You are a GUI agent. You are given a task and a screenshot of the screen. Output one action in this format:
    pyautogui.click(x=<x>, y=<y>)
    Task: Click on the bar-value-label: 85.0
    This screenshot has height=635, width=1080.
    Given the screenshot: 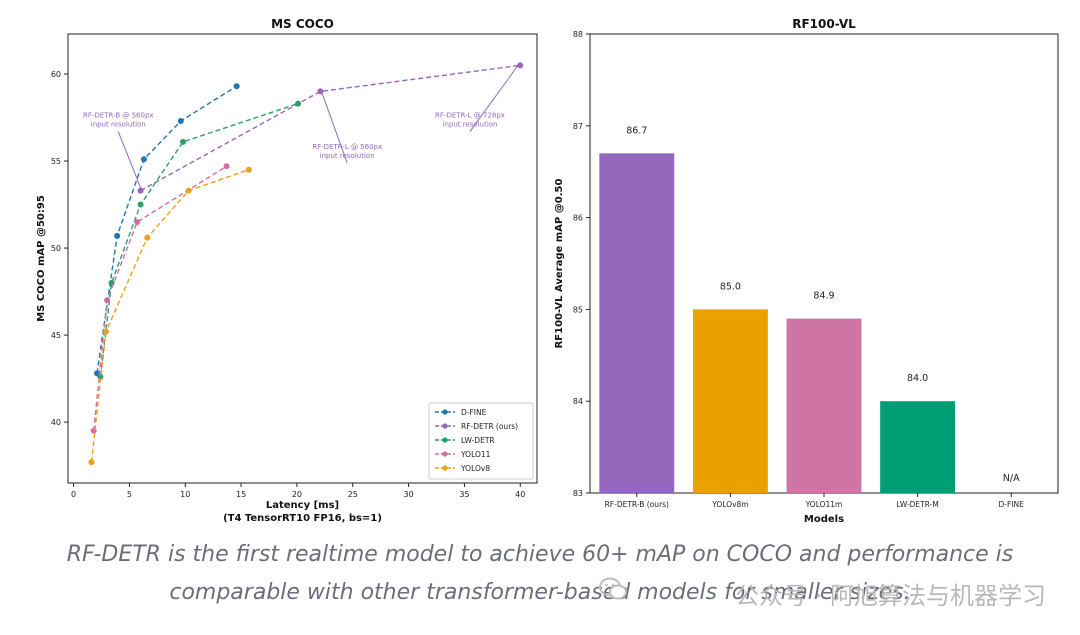 What is the action you would take?
    pyautogui.click(x=730, y=286)
    